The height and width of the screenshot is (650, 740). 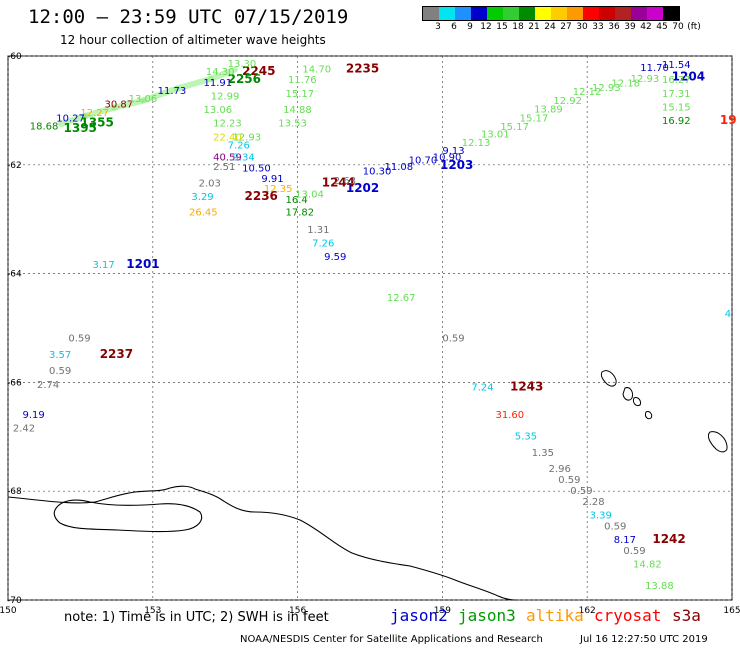 I want to click on color-scale-tick-label: 24, so click(x=550, y=27).